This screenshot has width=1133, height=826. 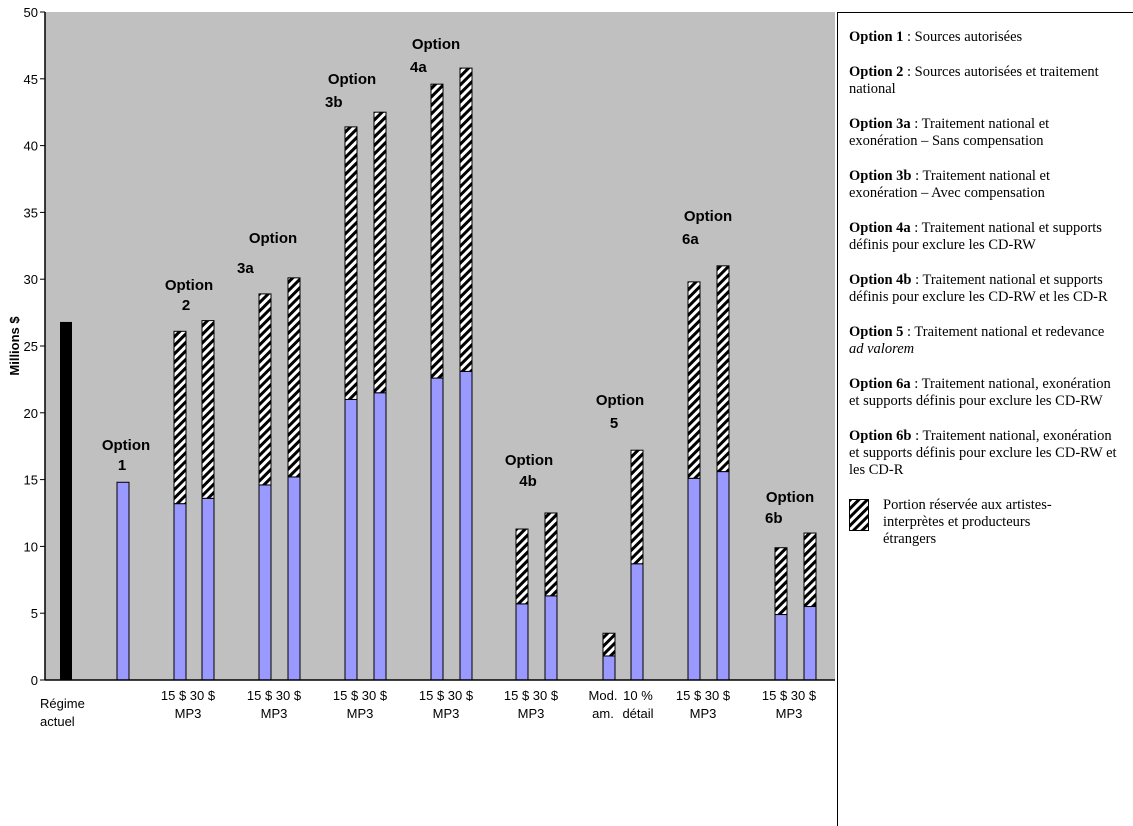 What do you see at coordinates (334, 102) in the screenshot?
I see `option-label-line2: 3b` at bounding box center [334, 102].